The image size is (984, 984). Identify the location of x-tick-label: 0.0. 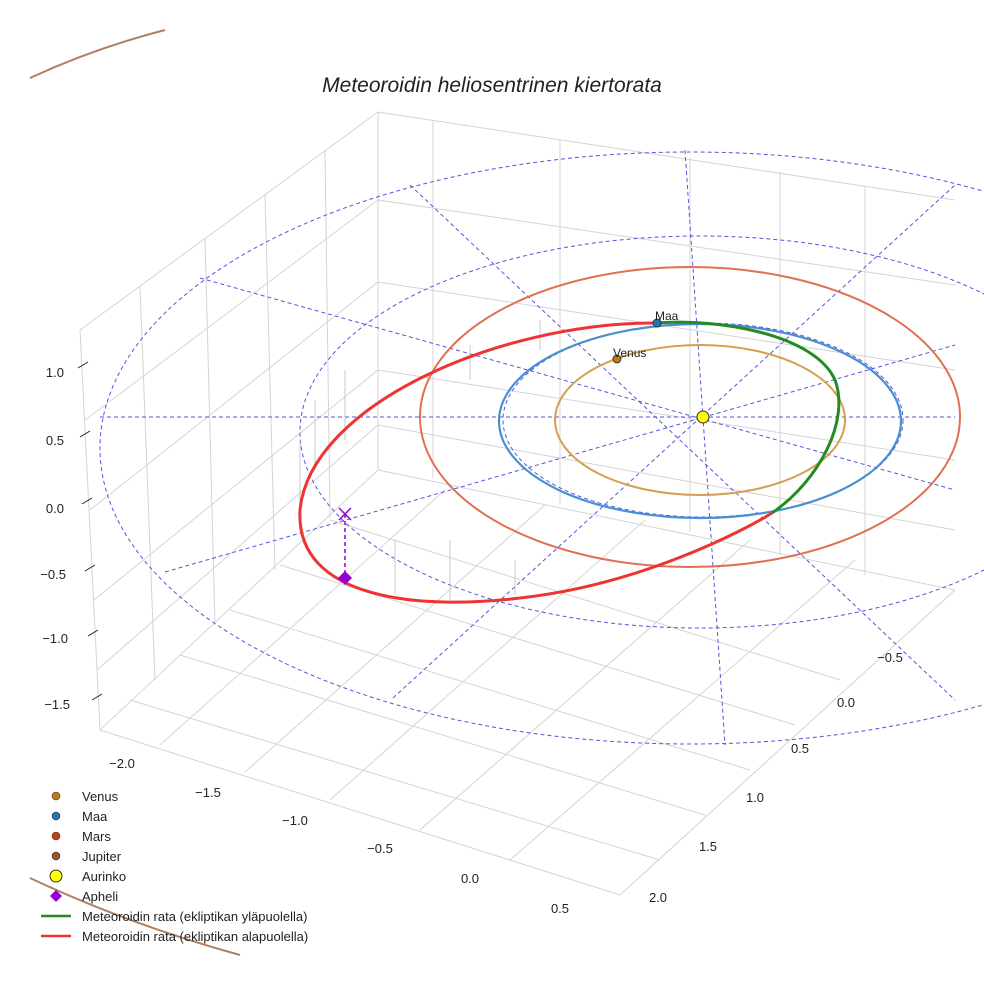
(470, 878).